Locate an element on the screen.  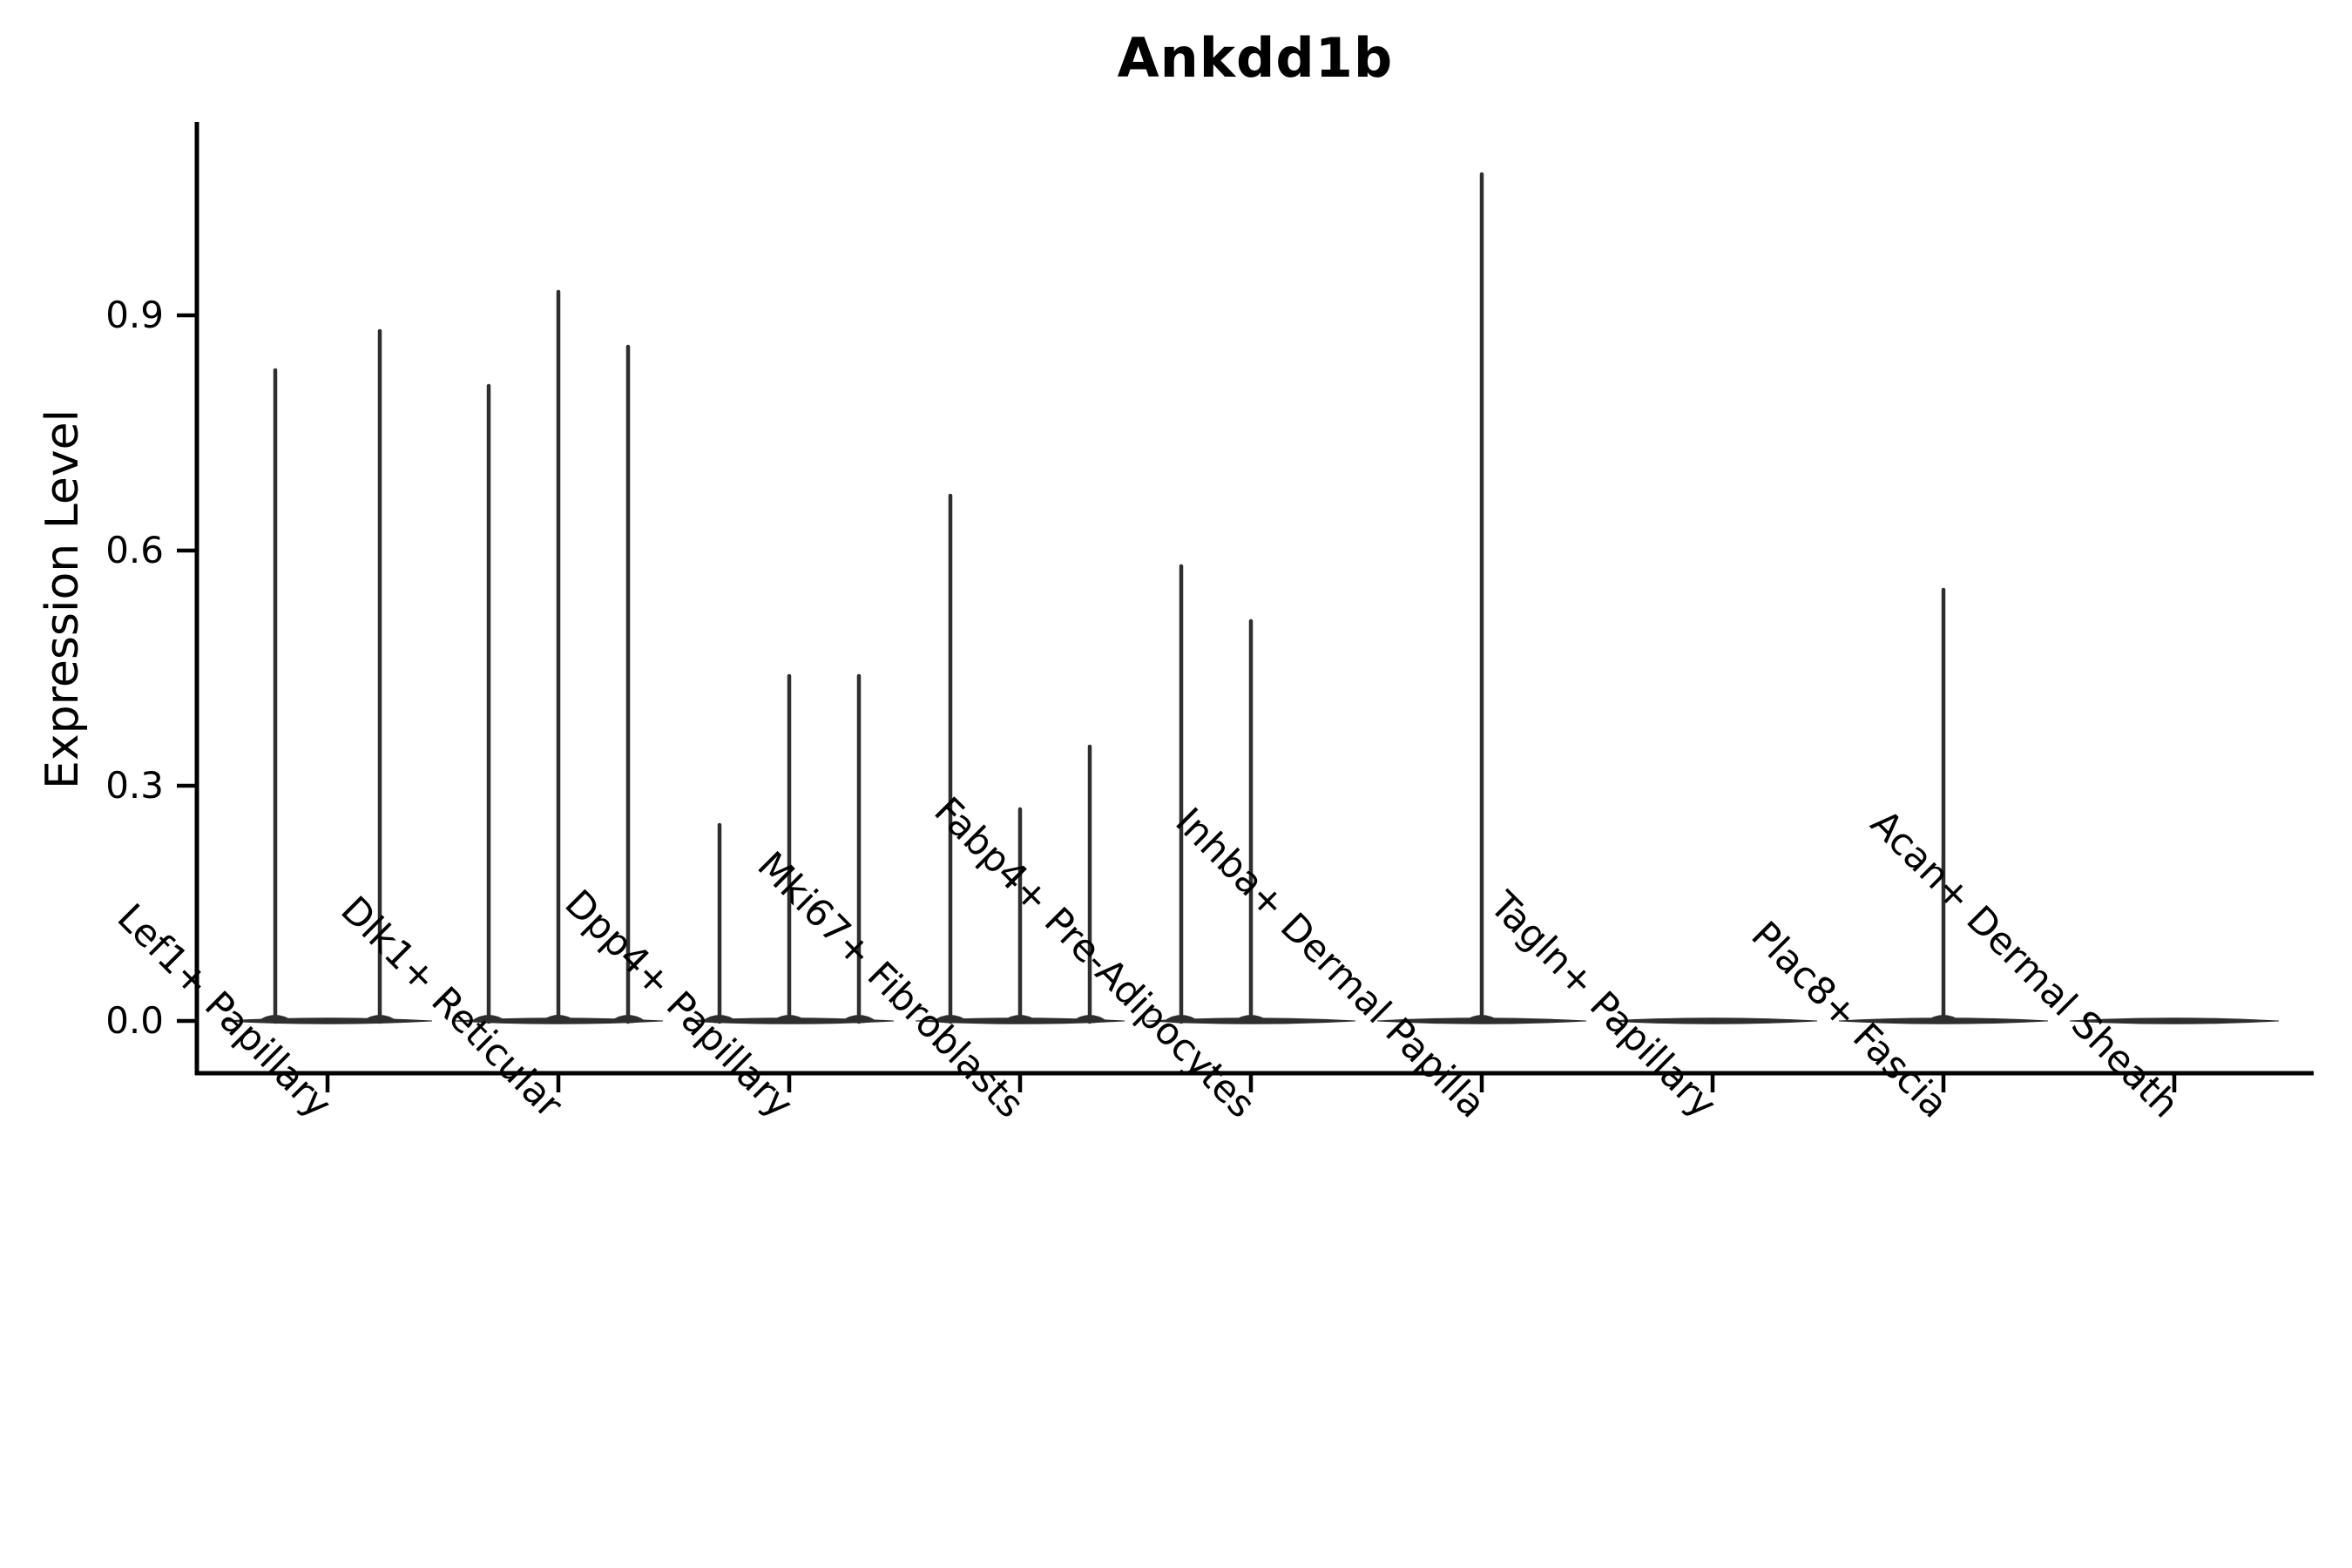
y-tick-label-0.9: 0.9 is located at coordinates (134, 315).